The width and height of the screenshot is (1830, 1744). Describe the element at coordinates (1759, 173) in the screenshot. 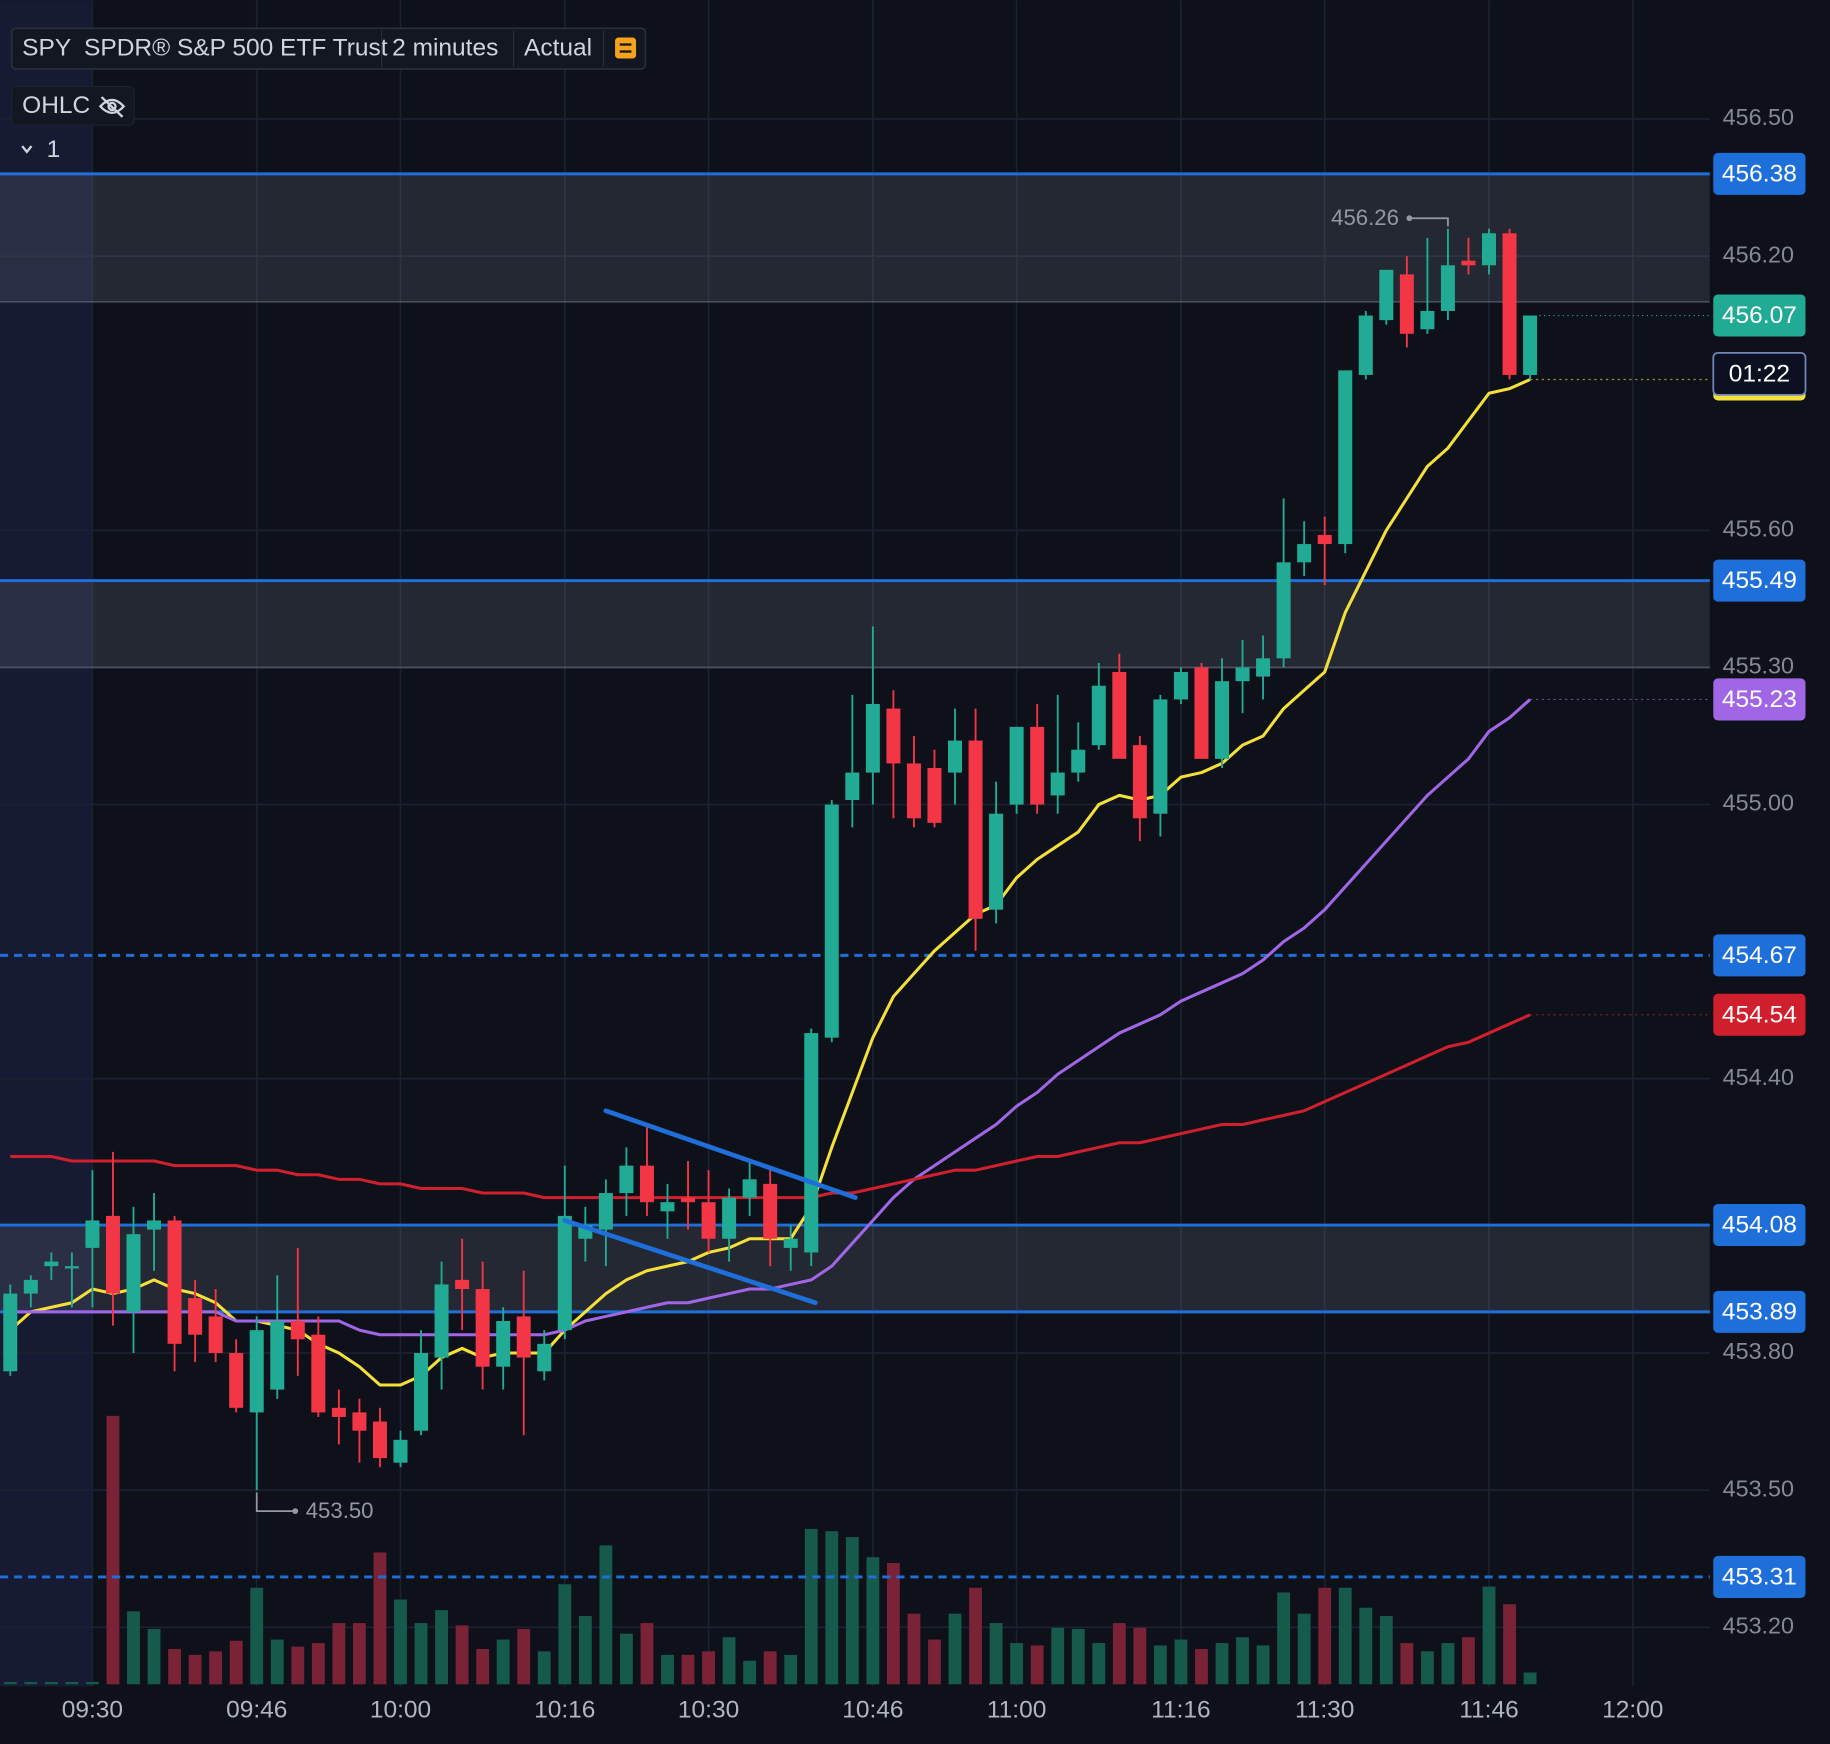

I see `price-level-label: 456.38` at that location.